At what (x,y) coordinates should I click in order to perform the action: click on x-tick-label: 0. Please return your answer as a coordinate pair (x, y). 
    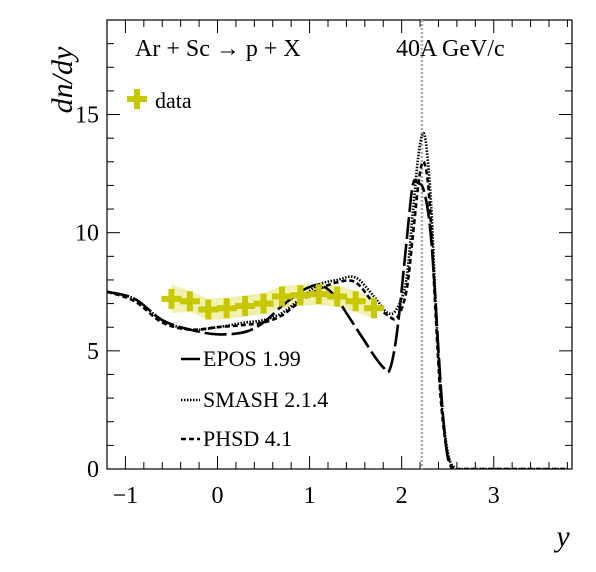
    Looking at the image, I should click on (217, 496).